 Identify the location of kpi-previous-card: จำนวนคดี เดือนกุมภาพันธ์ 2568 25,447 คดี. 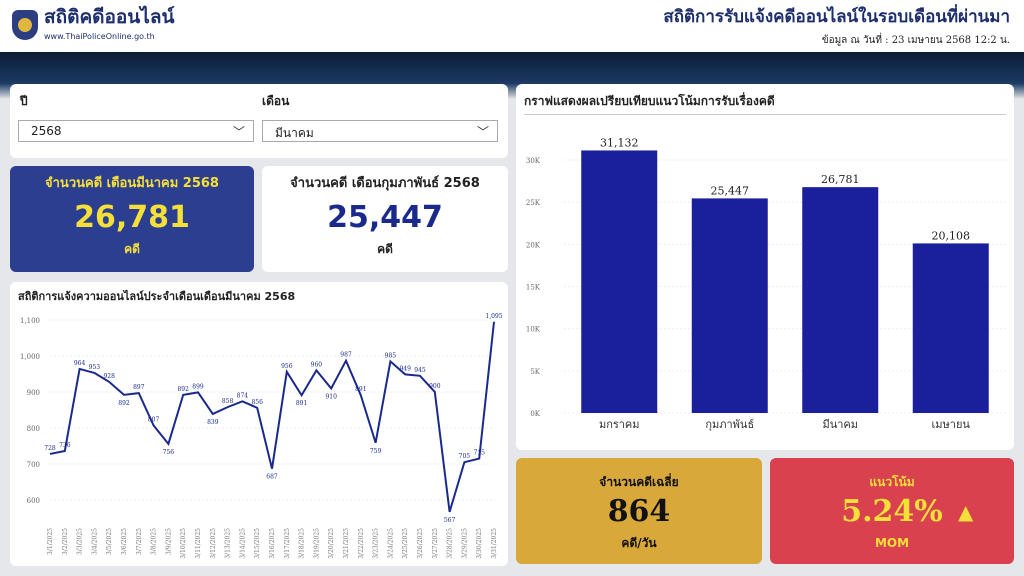
(385, 219).